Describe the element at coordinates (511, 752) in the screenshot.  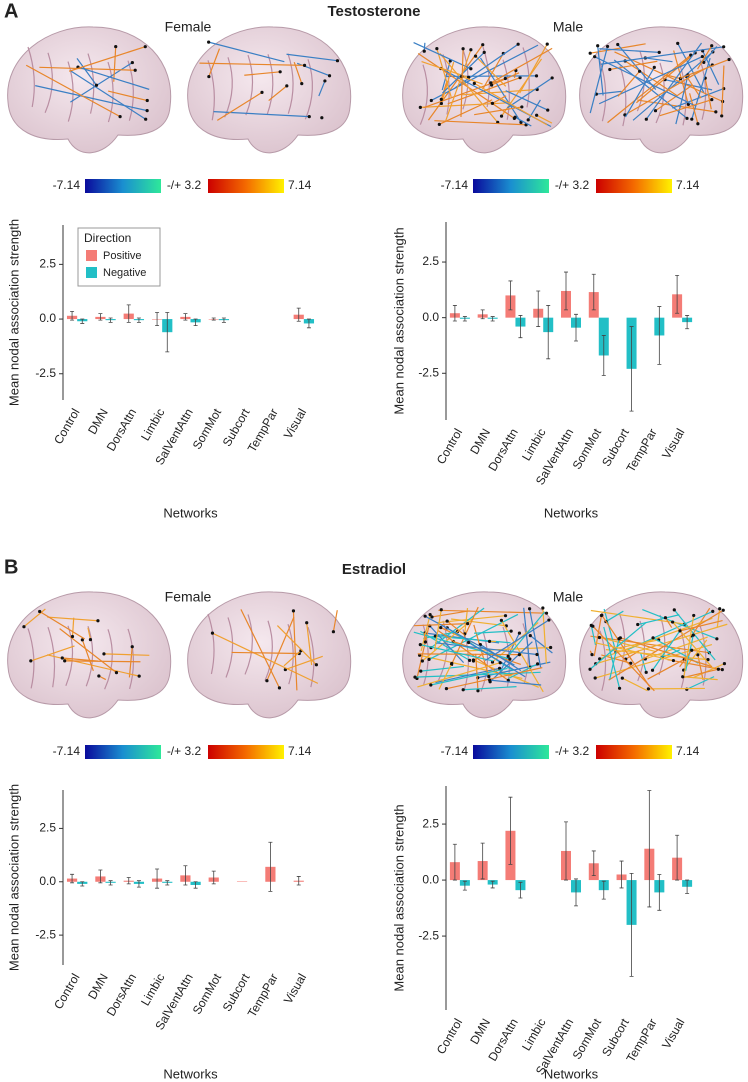
I see `colorbar-negative` at that location.